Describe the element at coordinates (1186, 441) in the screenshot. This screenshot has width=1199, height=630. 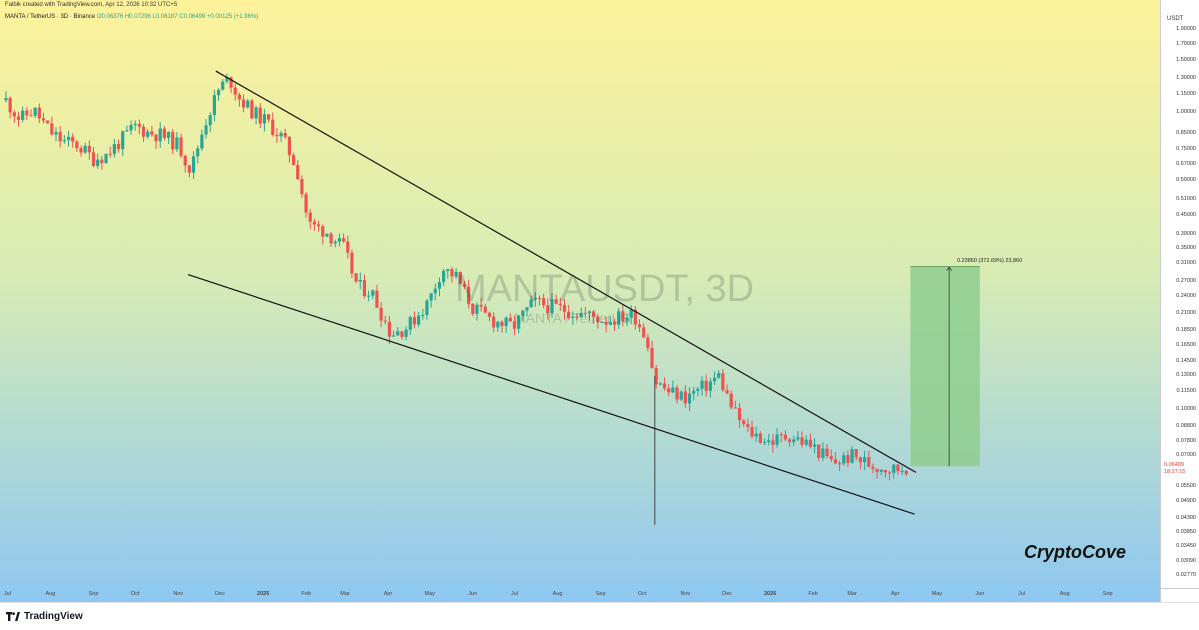
I see `price-axis-label: 0.07800` at that location.